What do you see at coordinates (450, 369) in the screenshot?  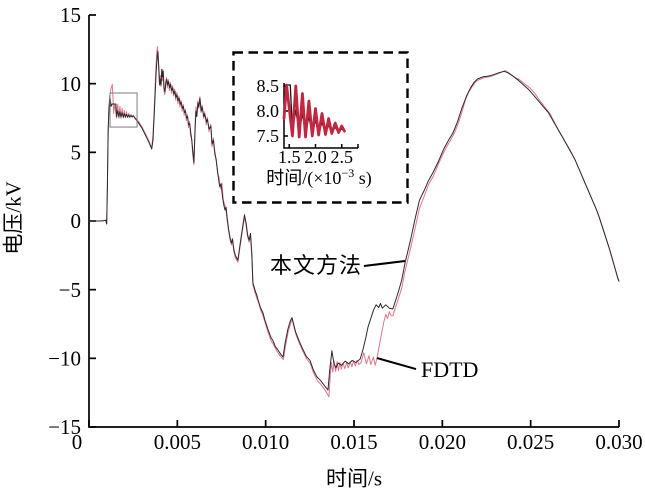 I see `annotation-fdtd-label: FDTD` at bounding box center [450, 369].